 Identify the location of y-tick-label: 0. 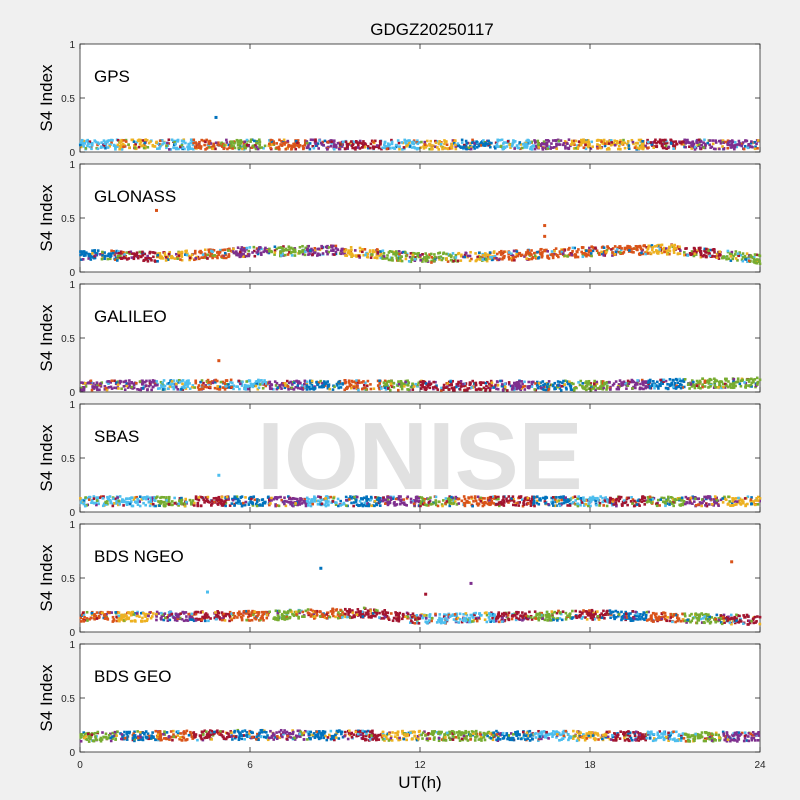
(72, 273).